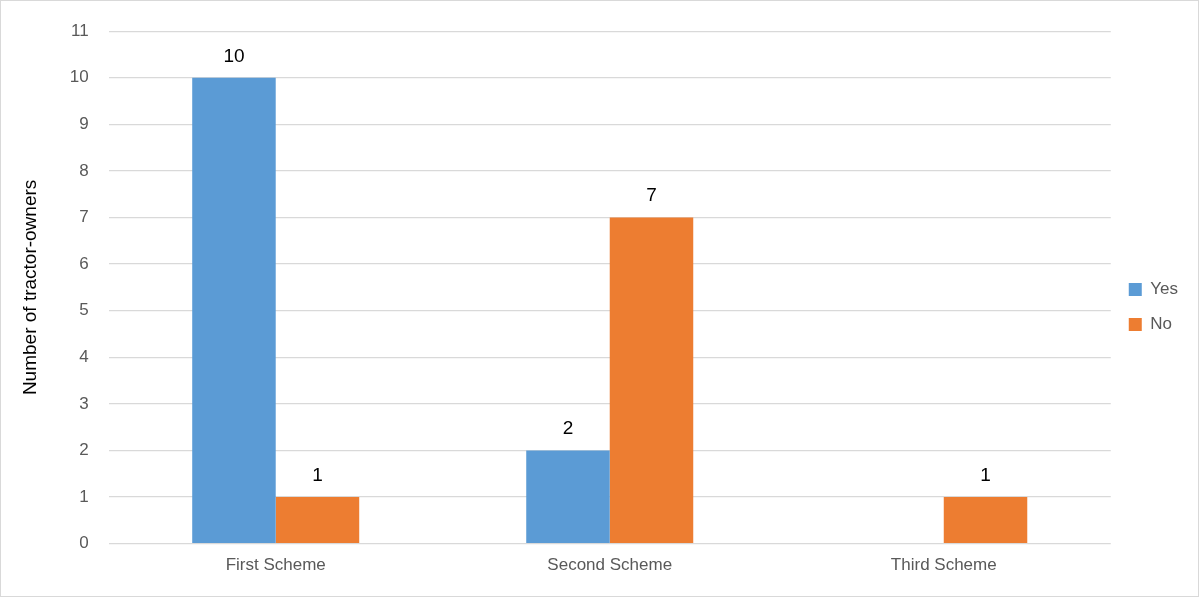  What do you see at coordinates (84, 124) in the screenshot?
I see `y-tick-label: 9` at bounding box center [84, 124].